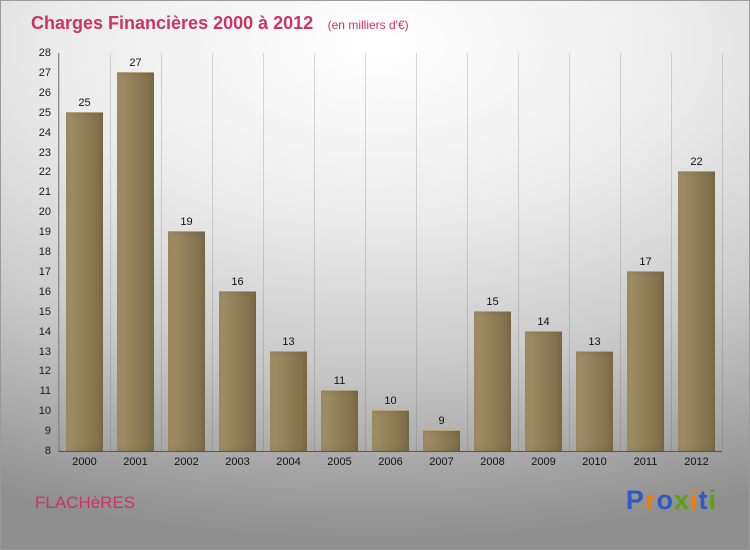 This screenshot has height=550, width=750. Describe the element at coordinates (390, 401) in the screenshot. I see `value-label-2006: 10` at that location.